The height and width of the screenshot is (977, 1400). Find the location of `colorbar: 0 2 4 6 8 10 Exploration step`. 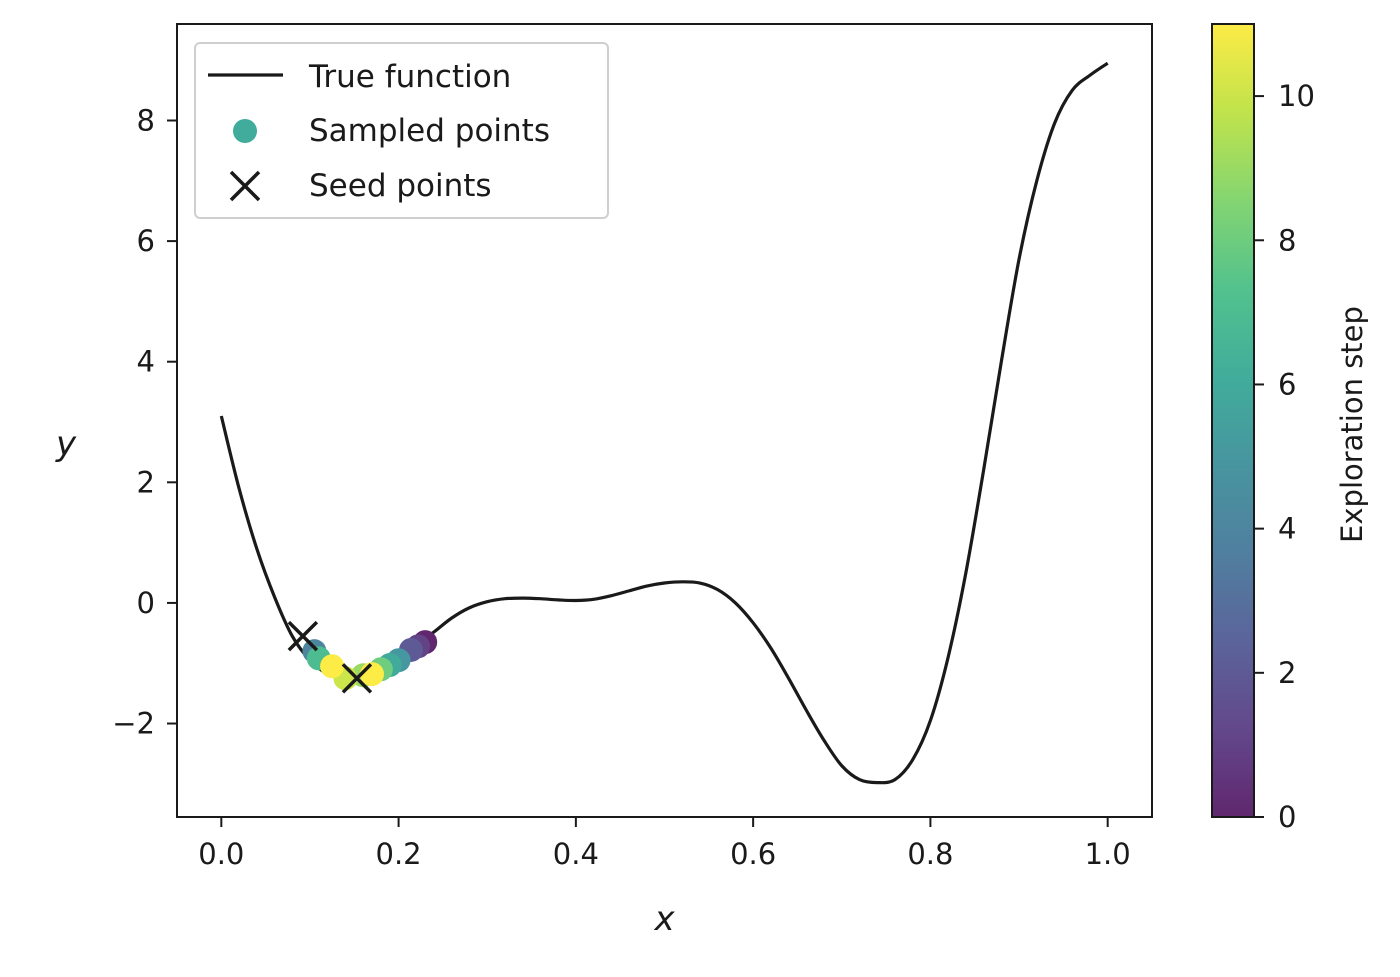

colorbar: 0 2 4 6 8 10 Exploration step is located at coordinates (1290, 428).